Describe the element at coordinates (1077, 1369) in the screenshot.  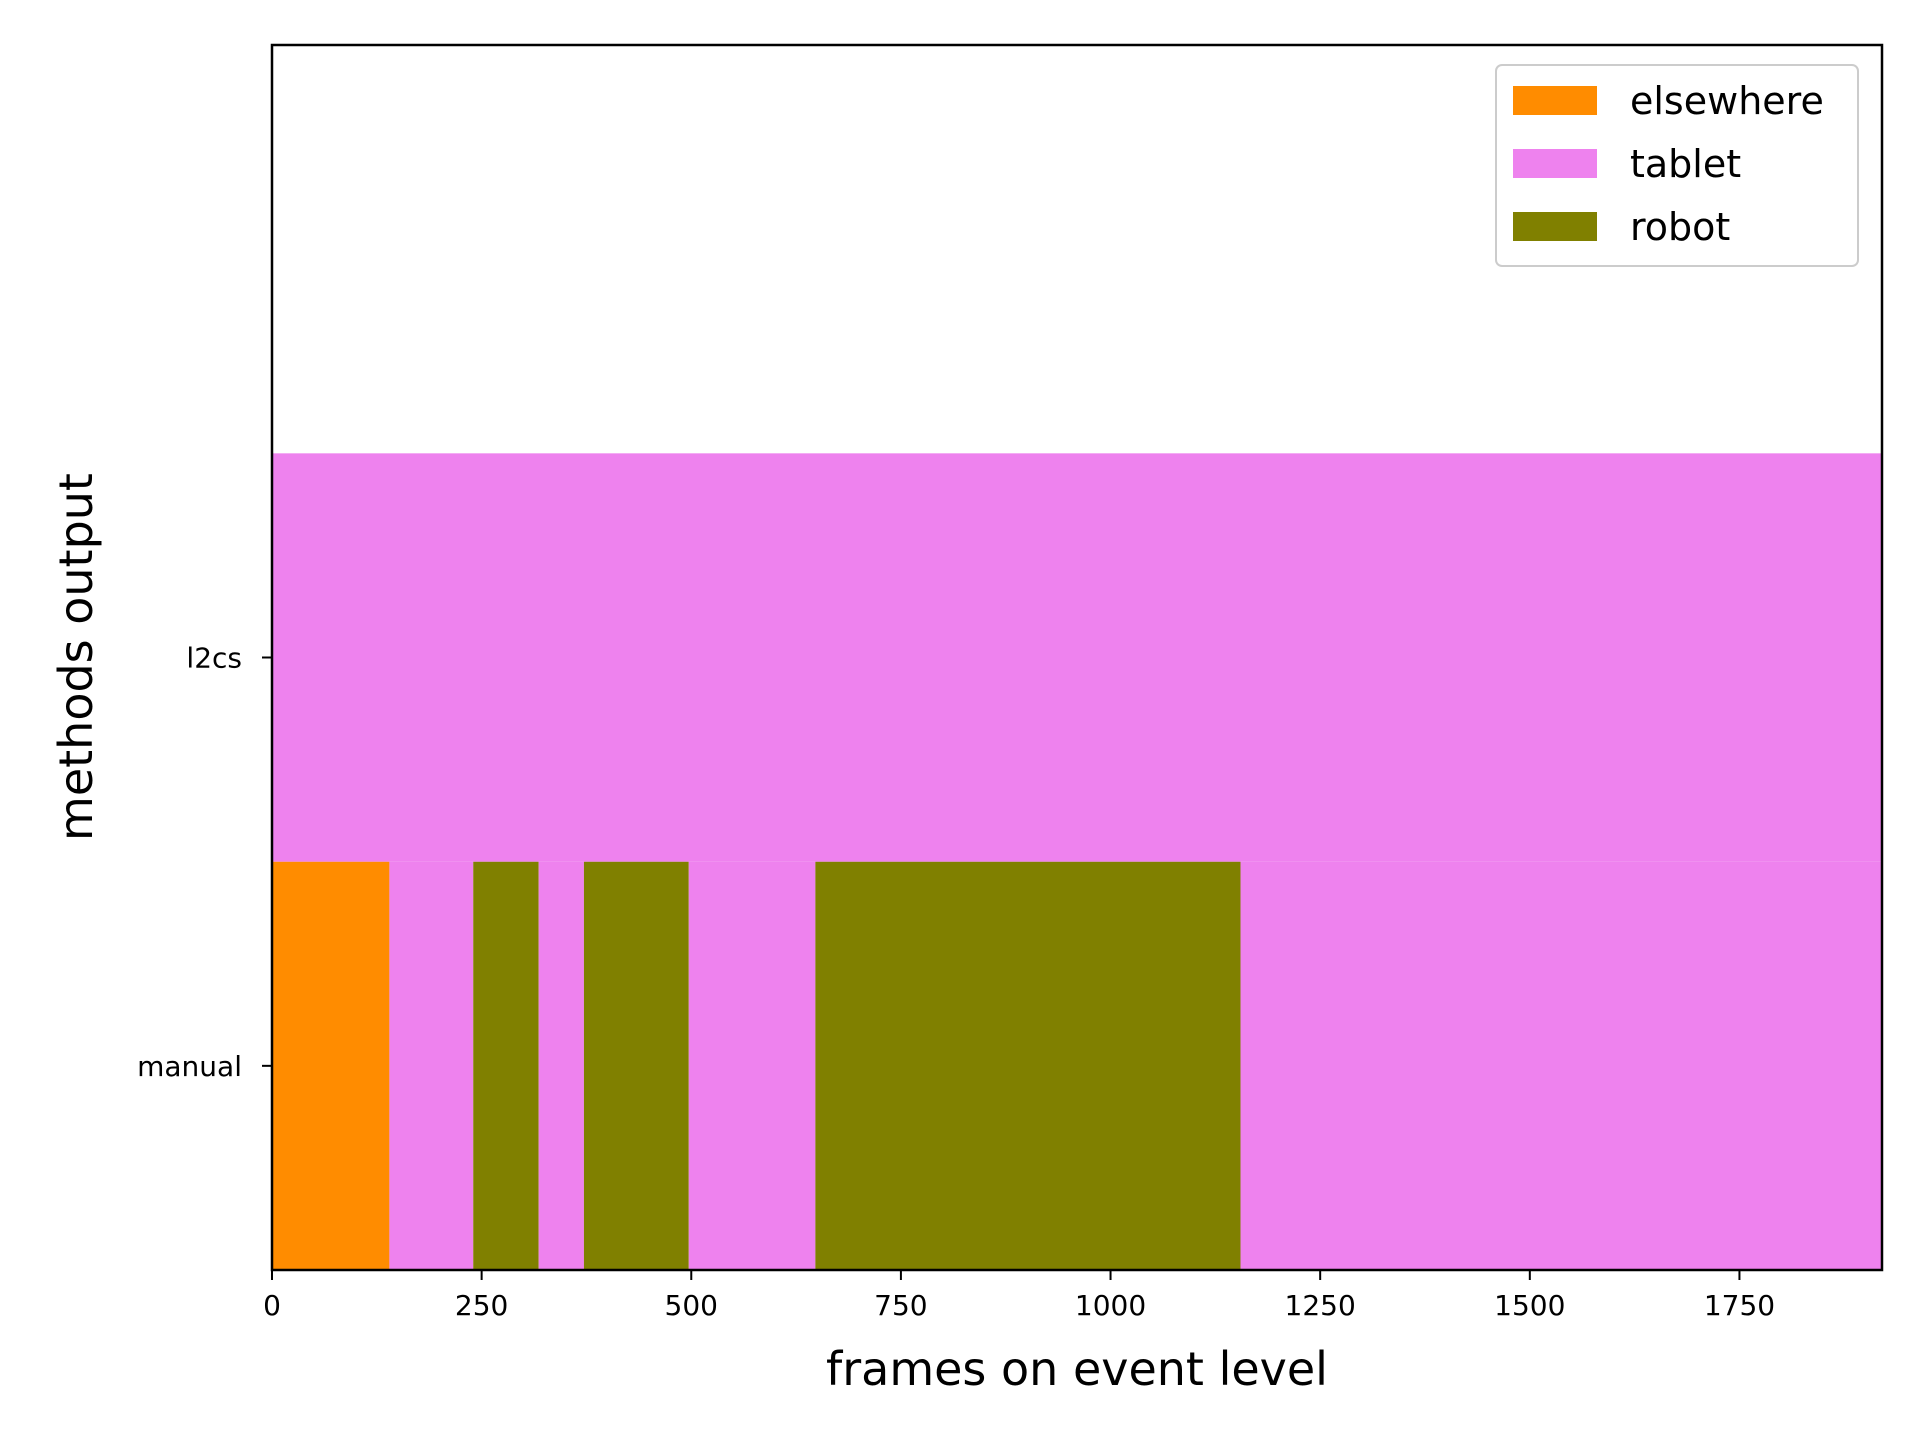
I see `x-axis-title: frames on event level` at that location.